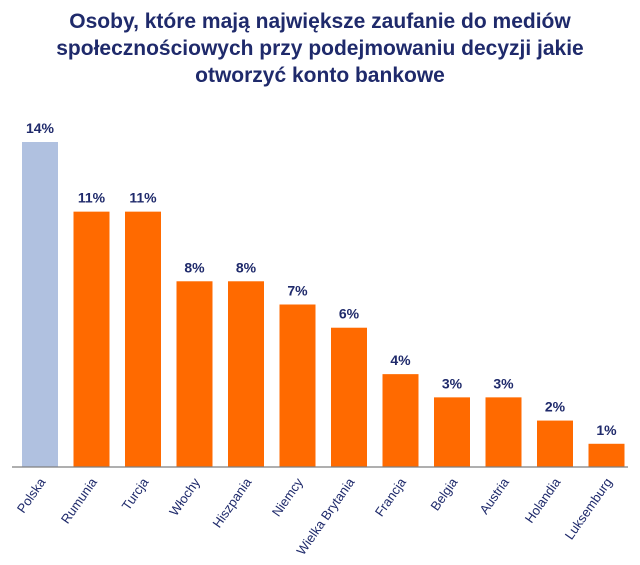  What do you see at coordinates (452, 383) in the screenshot?
I see `value-label-belgia: 3%` at bounding box center [452, 383].